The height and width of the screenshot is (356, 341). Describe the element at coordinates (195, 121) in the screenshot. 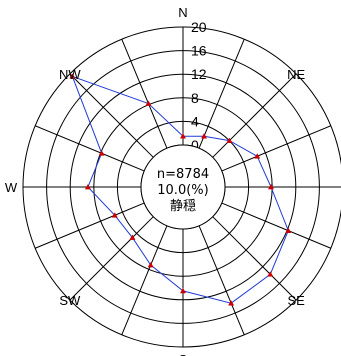

I see `radial-tick-label: 4` at that location.